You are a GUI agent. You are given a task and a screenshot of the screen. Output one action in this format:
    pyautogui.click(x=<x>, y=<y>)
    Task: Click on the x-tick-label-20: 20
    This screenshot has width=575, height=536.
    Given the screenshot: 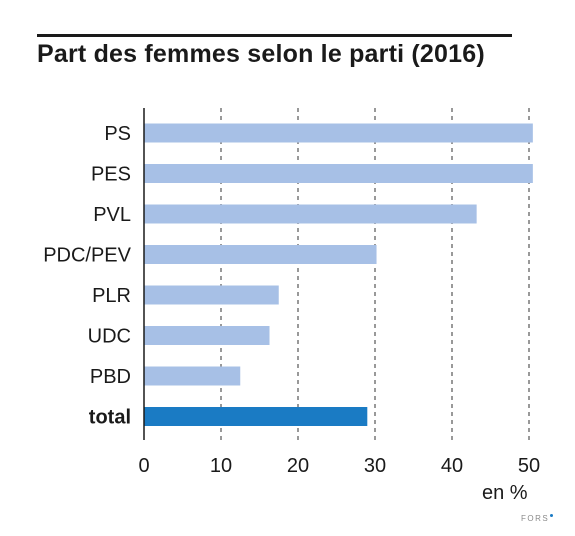 What is the action you would take?
    pyautogui.click(x=298, y=466)
    